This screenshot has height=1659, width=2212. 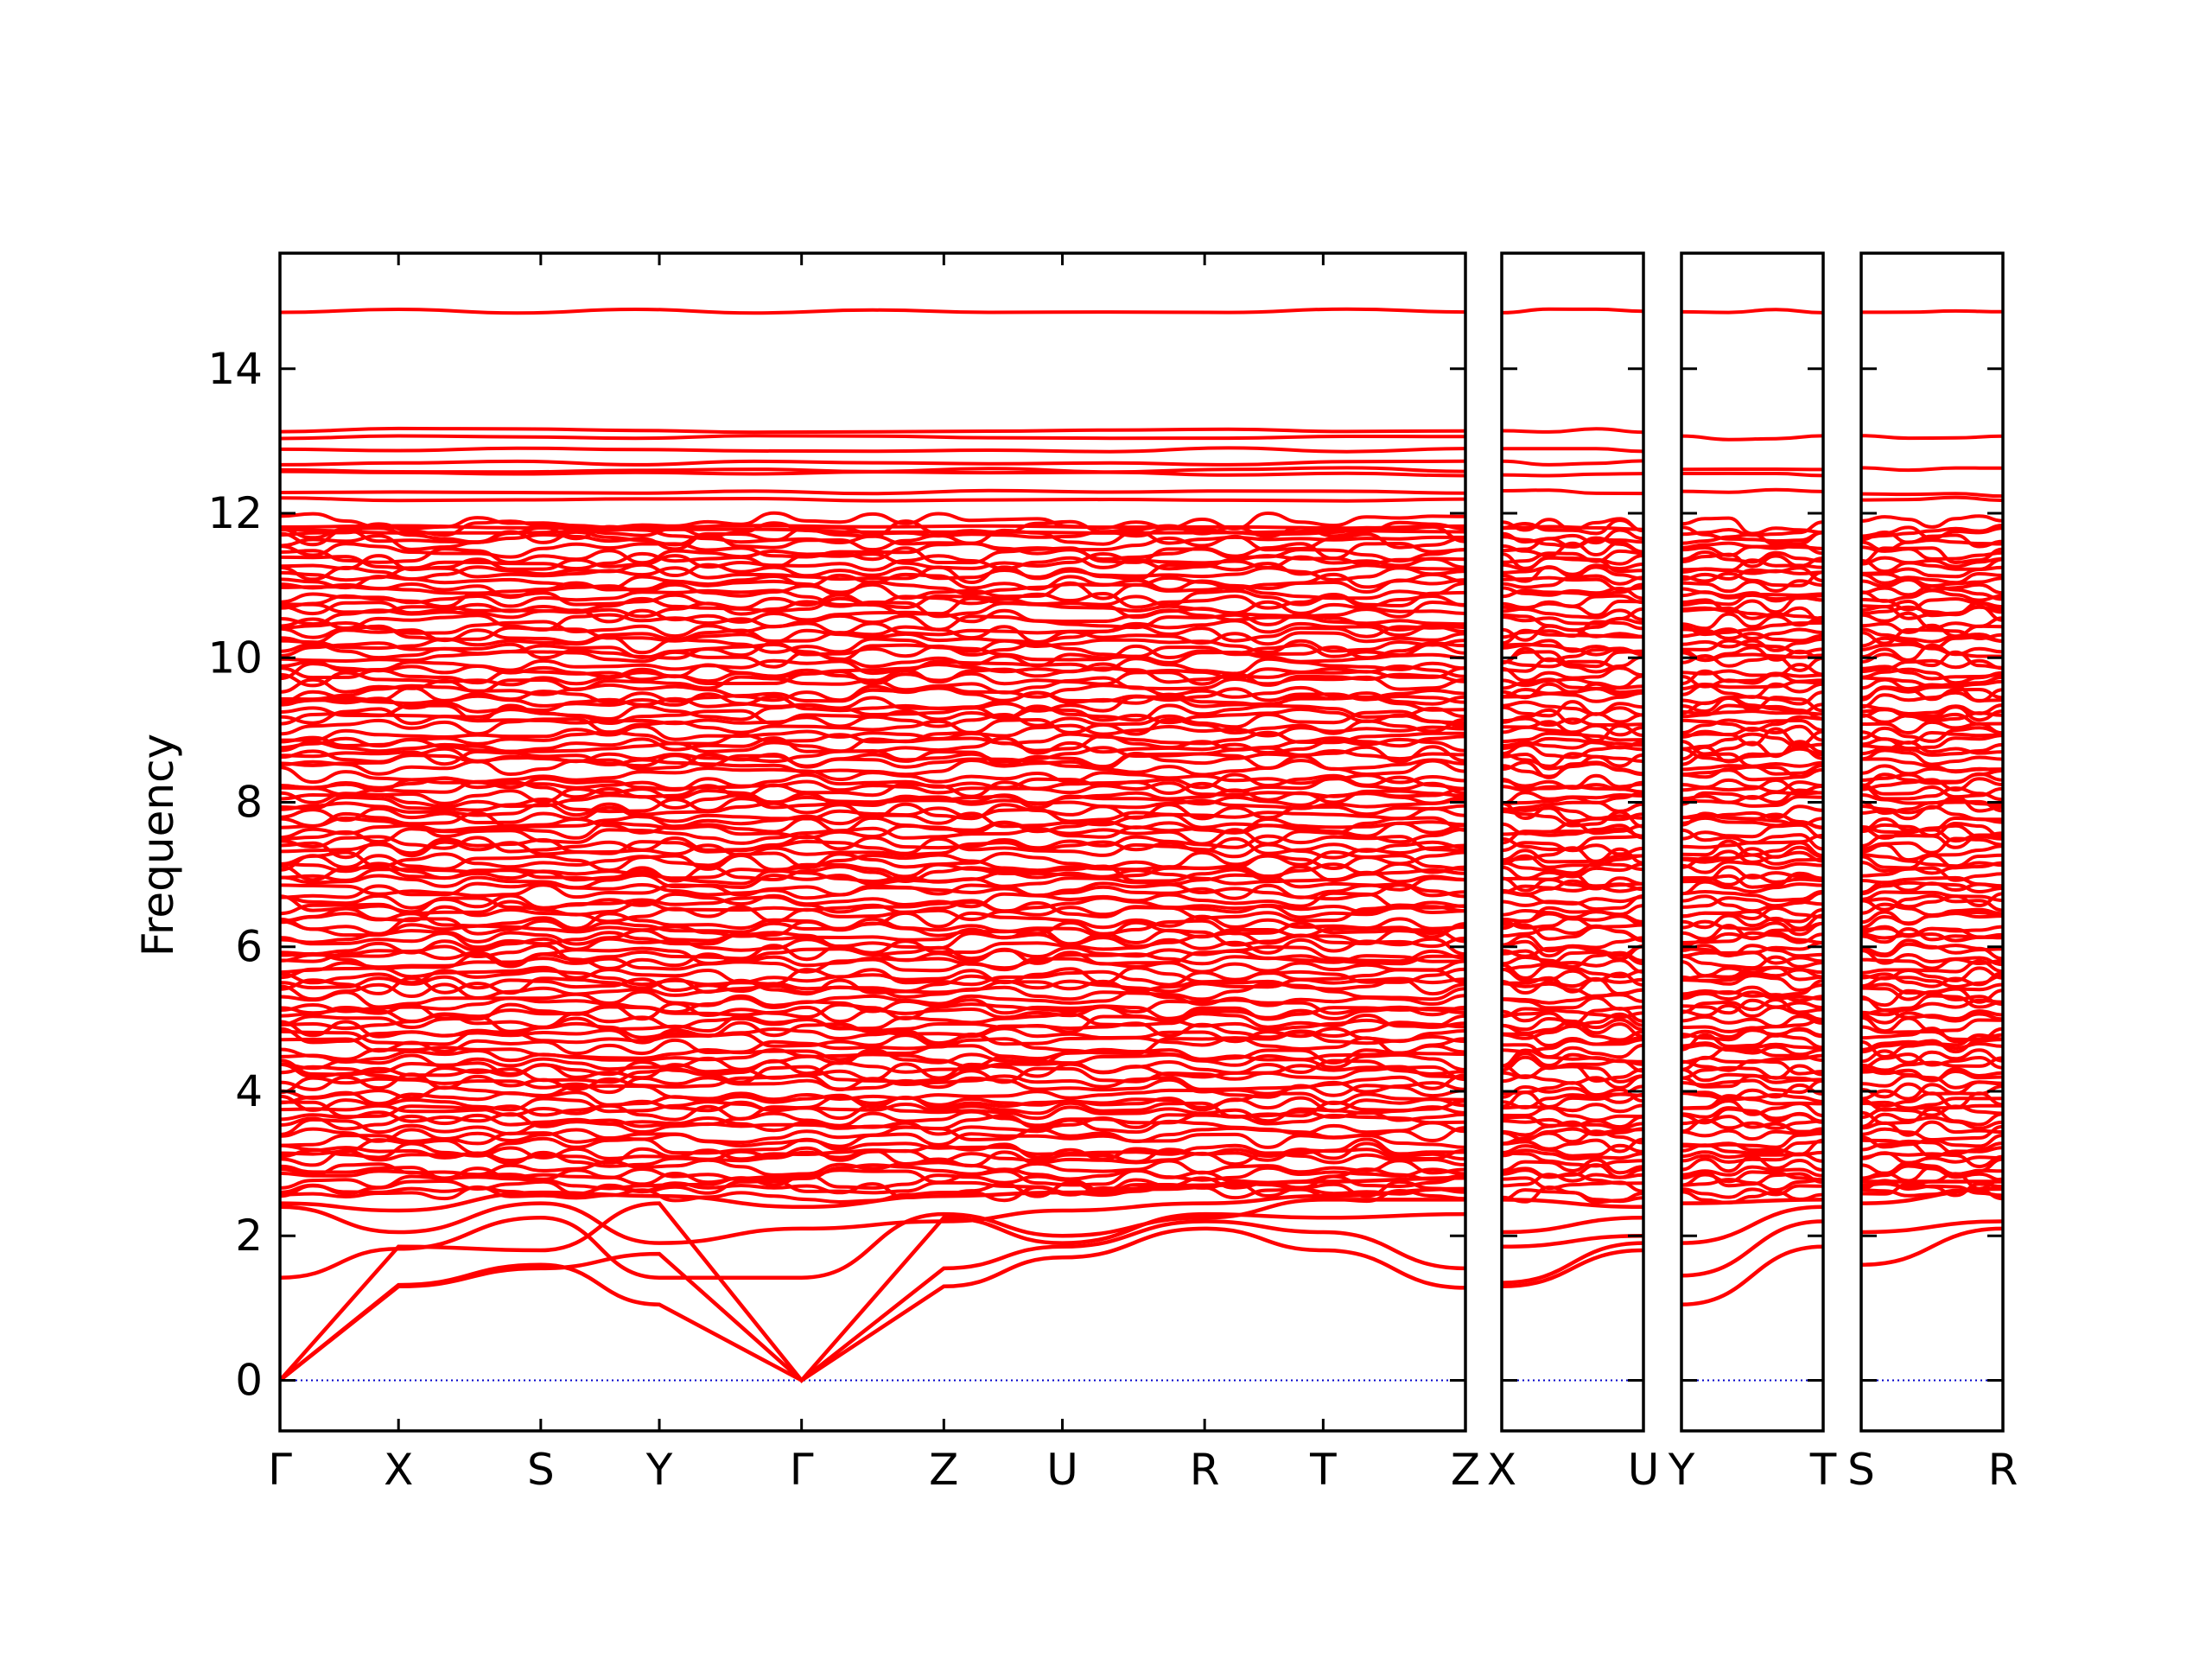 I want to click on branch-b1, so click(x=1932, y=1246).